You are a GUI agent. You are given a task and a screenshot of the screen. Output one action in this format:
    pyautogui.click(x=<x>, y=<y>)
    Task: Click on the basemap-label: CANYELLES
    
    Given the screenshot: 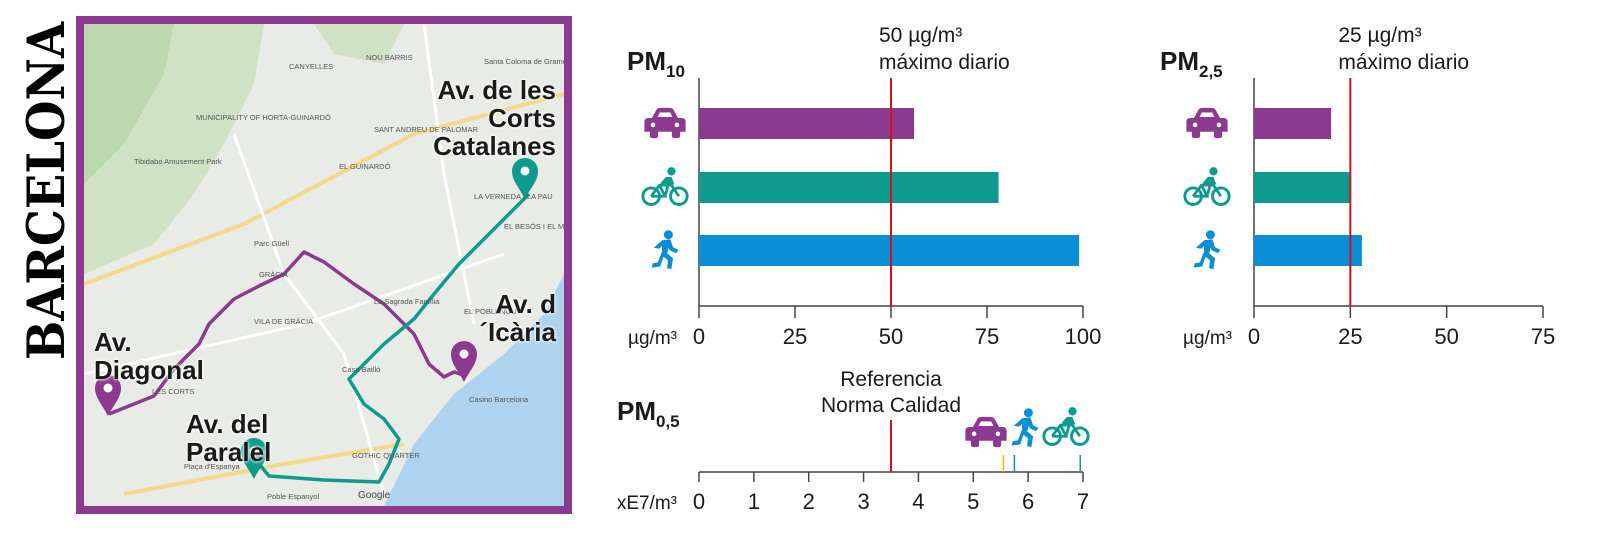 What is the action you would take?
    pyautogui.click(x=311, y=66)
    